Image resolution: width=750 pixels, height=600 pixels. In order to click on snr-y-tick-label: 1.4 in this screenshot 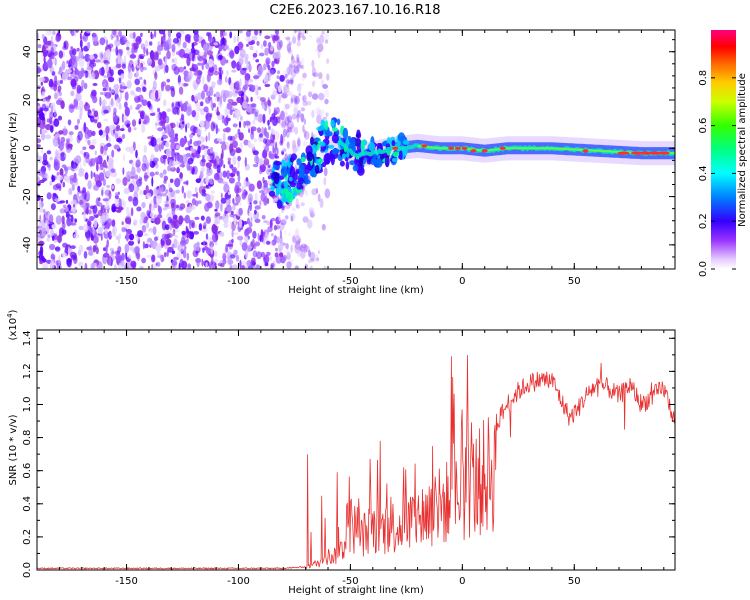, I will do `click(27, 338)`.